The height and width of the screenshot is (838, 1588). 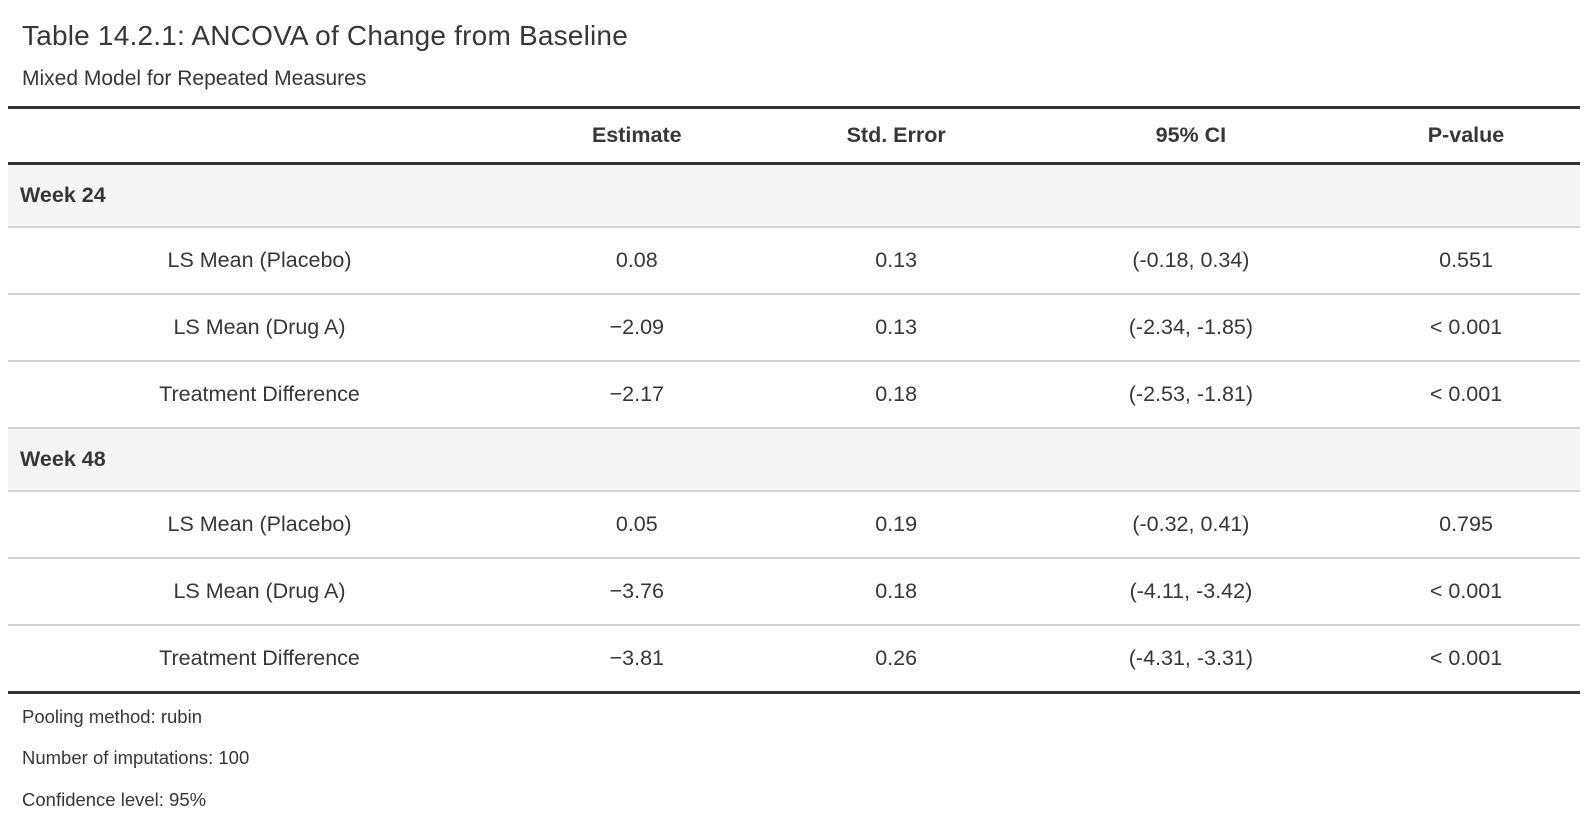 What do you see at coordinates (1466, 525) in the screenshot?
I see `p-value-cell: 0.795` at bounding box center [1466, 525].